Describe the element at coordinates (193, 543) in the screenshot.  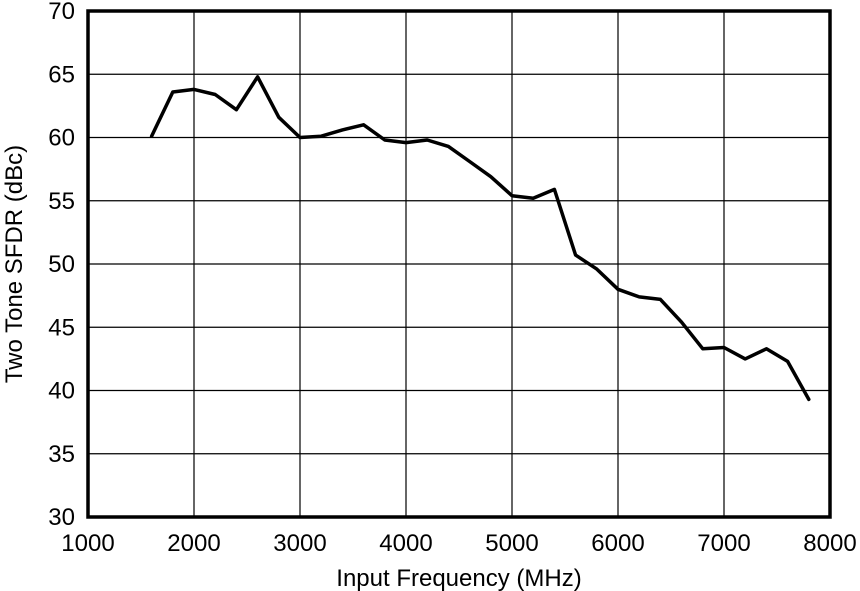
I see `x-tick-label: 2000` at that location.